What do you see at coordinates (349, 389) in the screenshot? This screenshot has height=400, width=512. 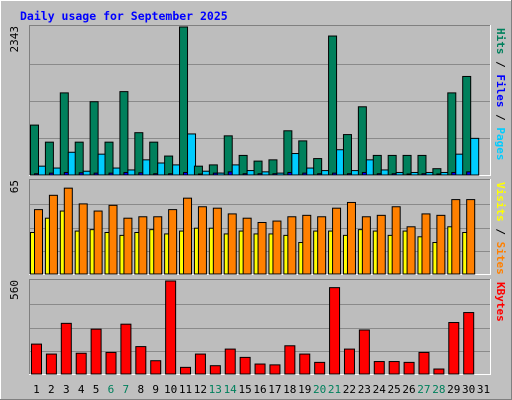 I see `x-tick-label: 22` at bounding box center [349, 389].